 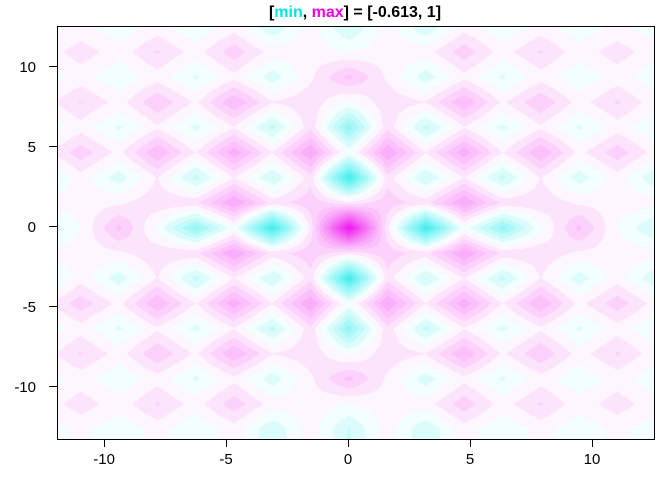 I want to click on plot-title-part: min, so click(x=288, y=12).